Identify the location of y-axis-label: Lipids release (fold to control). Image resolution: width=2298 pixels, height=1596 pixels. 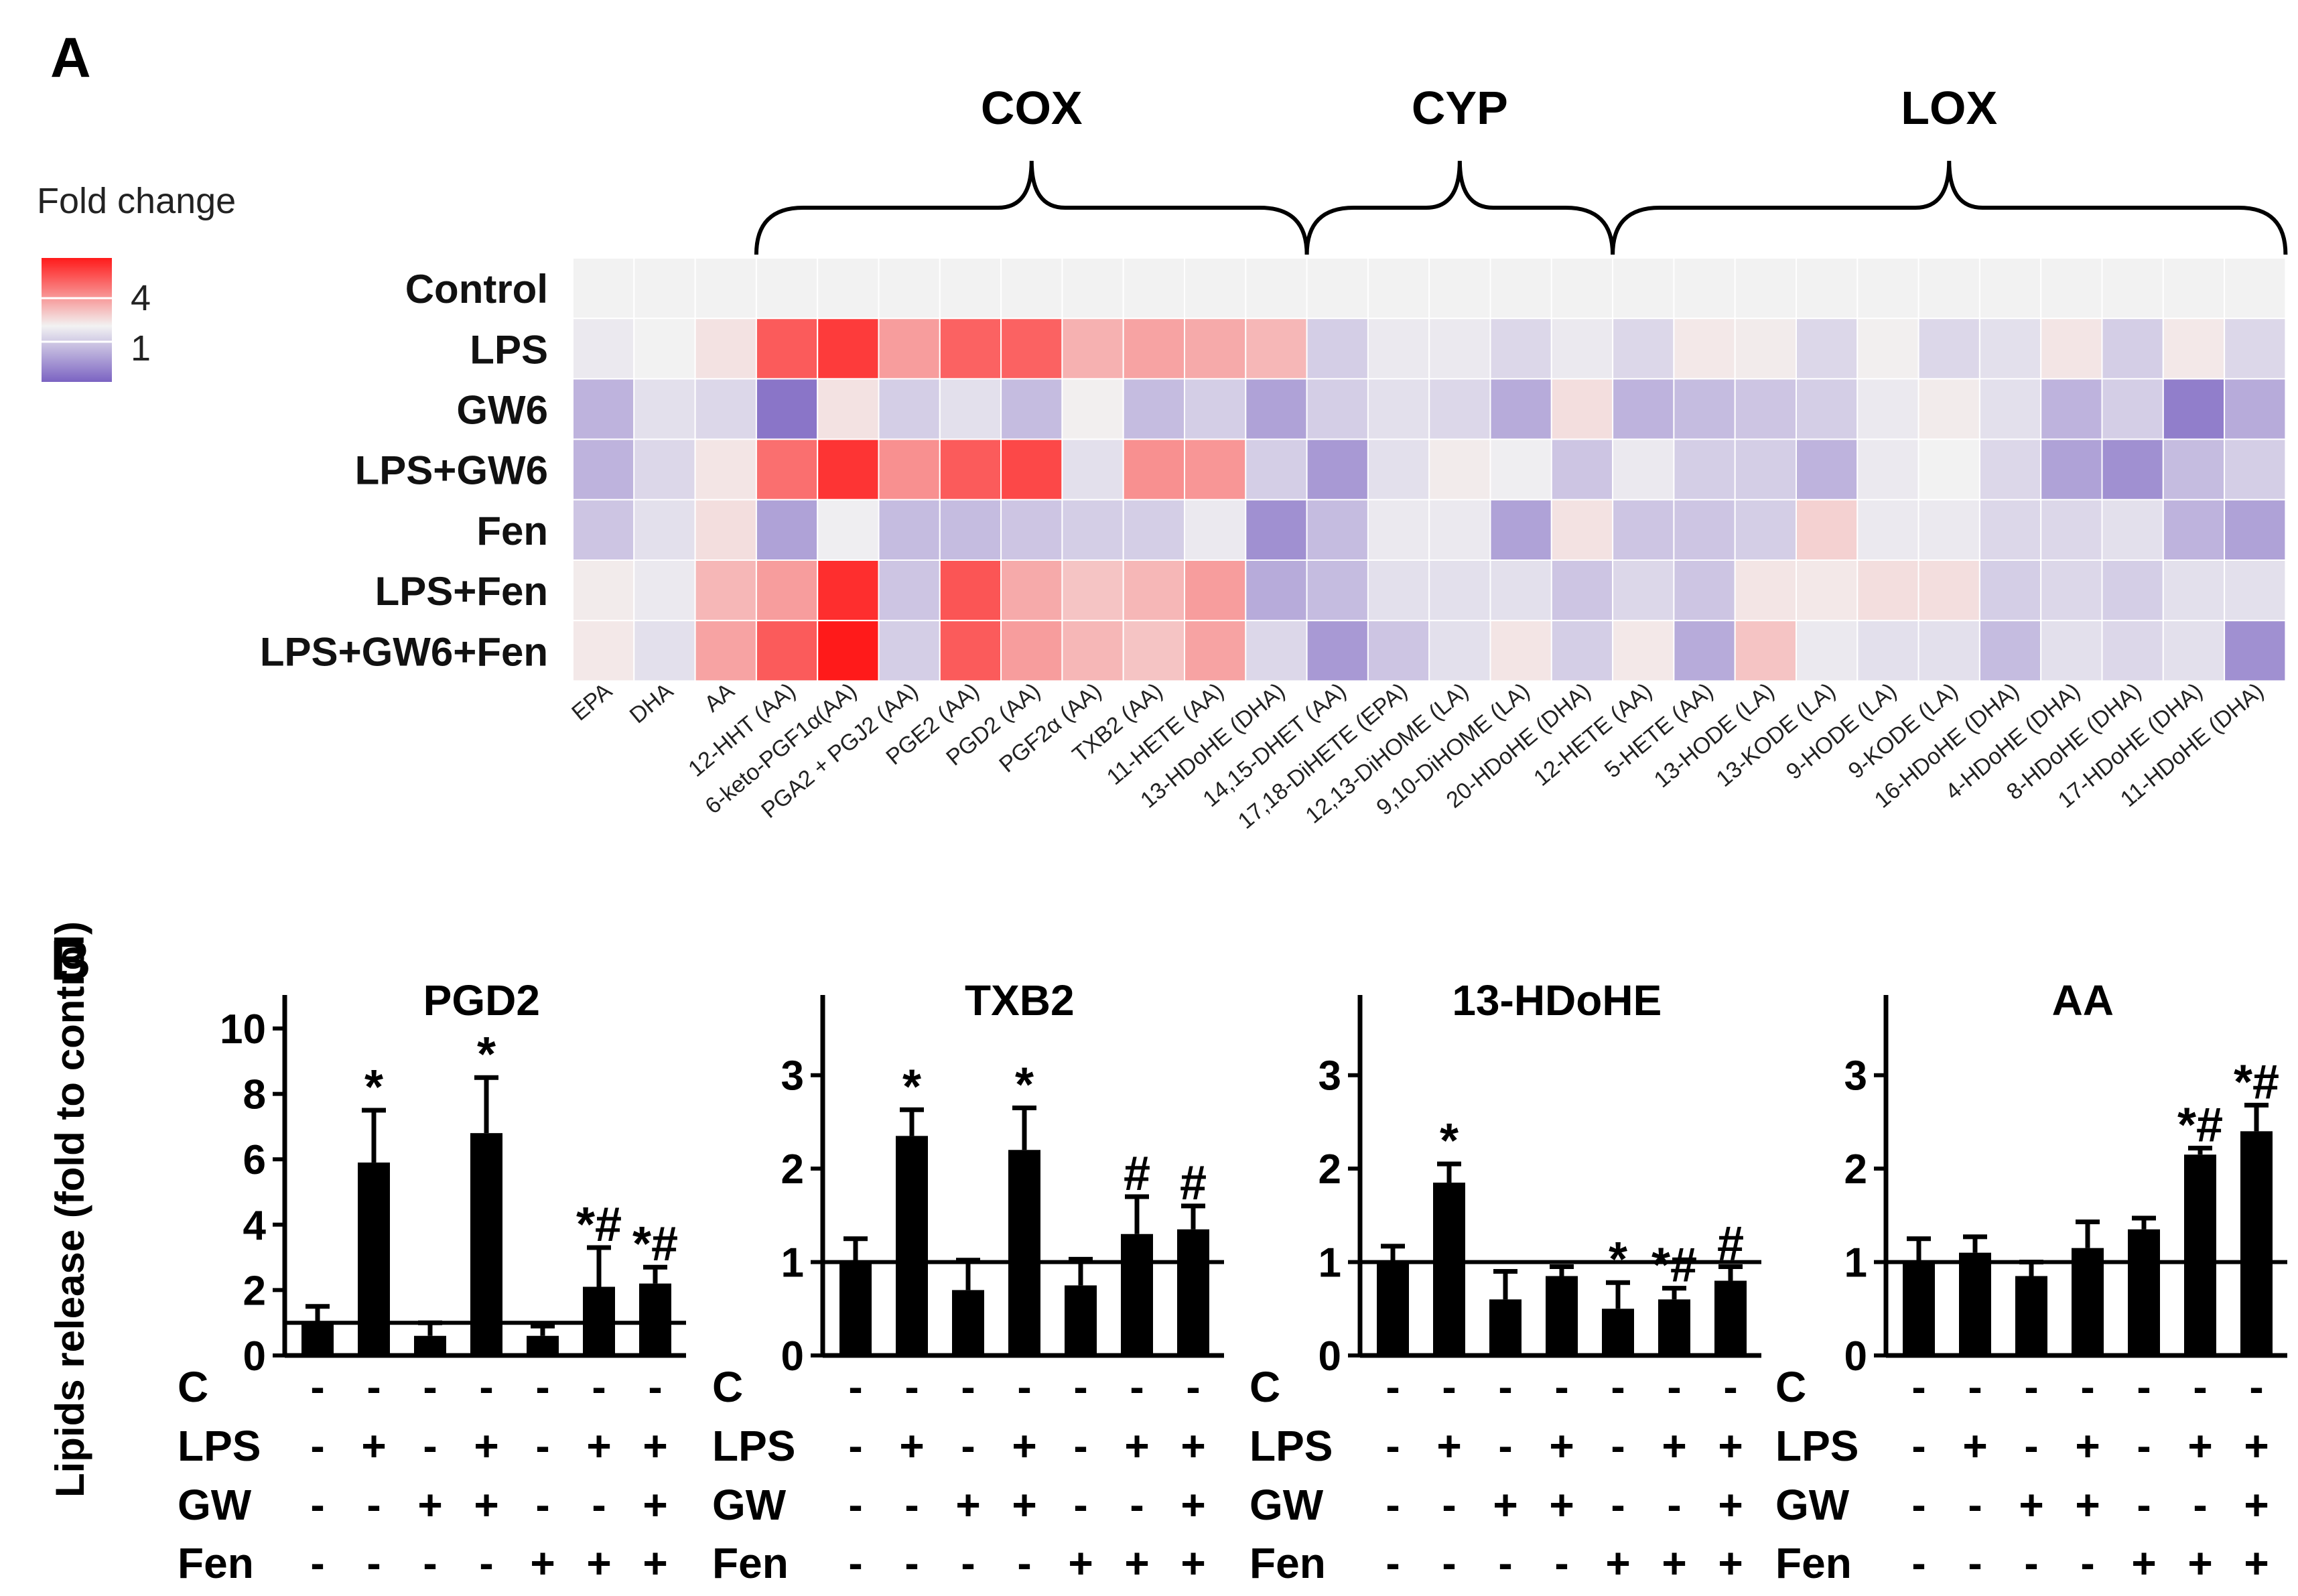
(70, 1209).